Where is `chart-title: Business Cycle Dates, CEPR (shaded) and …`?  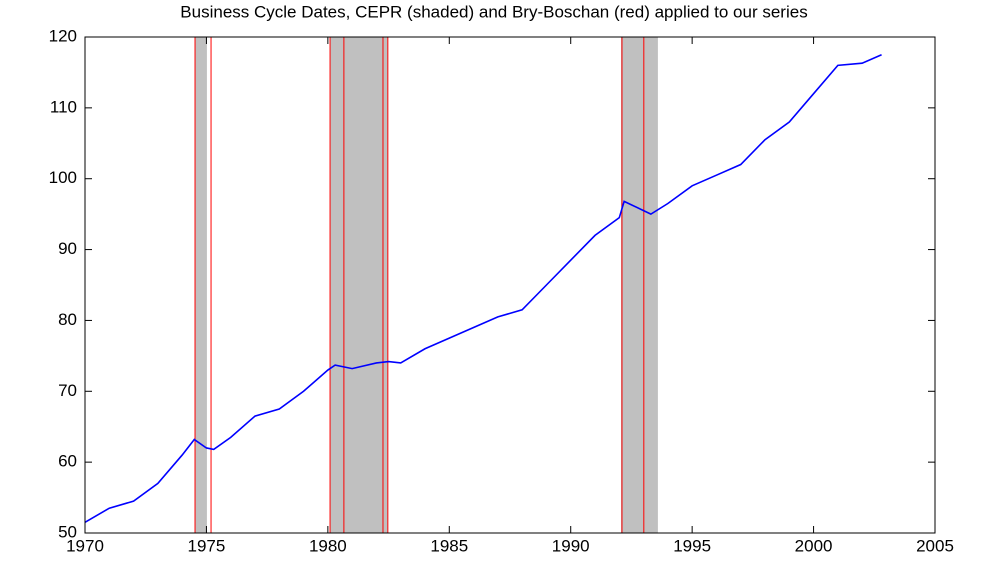
chart-title: Business Cycle Dates, CEPR (shaded) and … is located at coordinates (493, 11).